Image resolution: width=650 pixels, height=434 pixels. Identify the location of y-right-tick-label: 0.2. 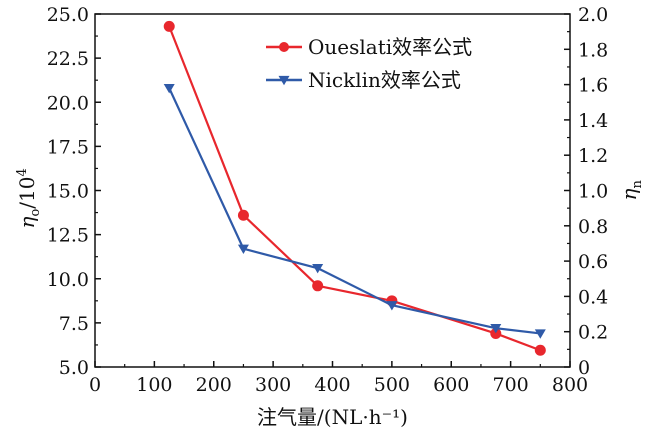
(593, 333).